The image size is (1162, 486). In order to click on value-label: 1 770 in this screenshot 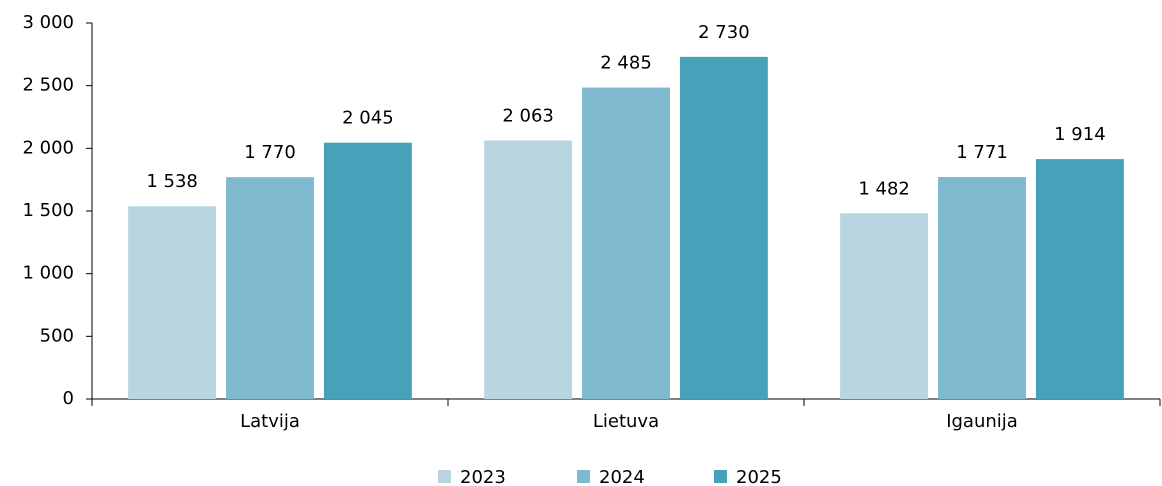, I will do `click(270, 152)`.